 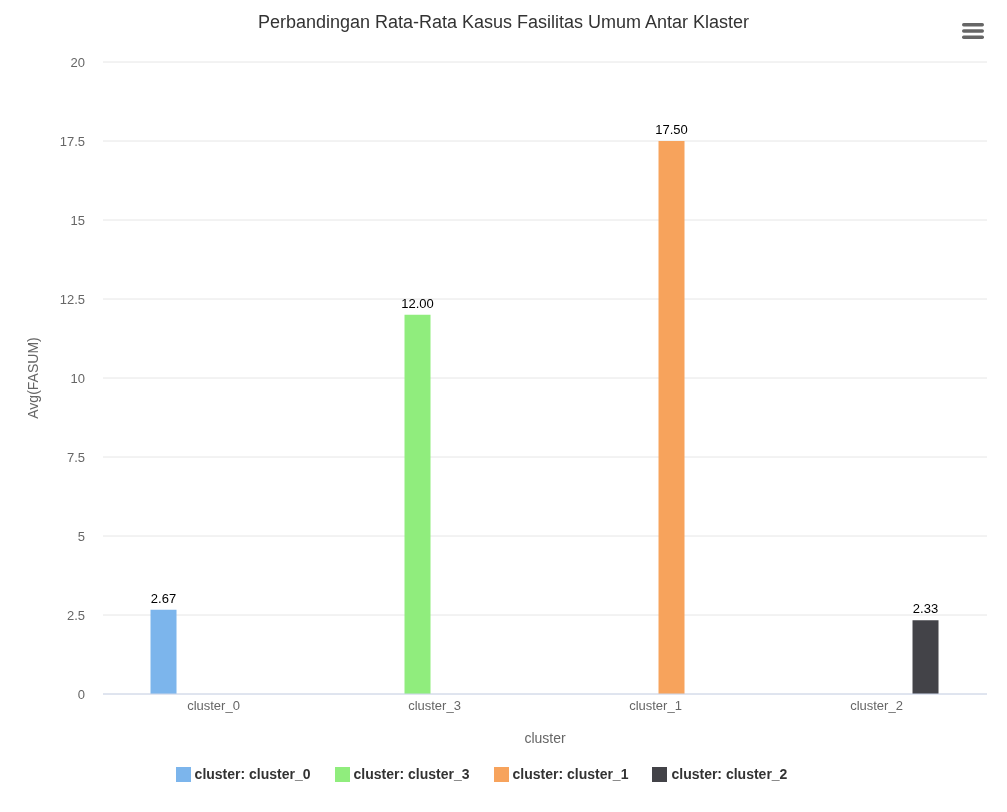 What do you see at coordinates (411, 774) in the screenshot?
I see `legend-label: cluster: cluster_3` at bounding box center [411, 774].